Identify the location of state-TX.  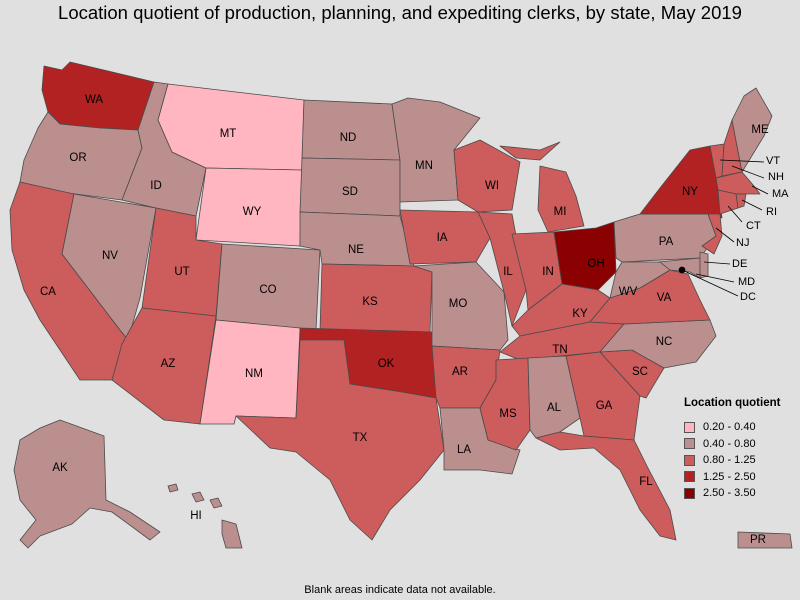
(340, 440).